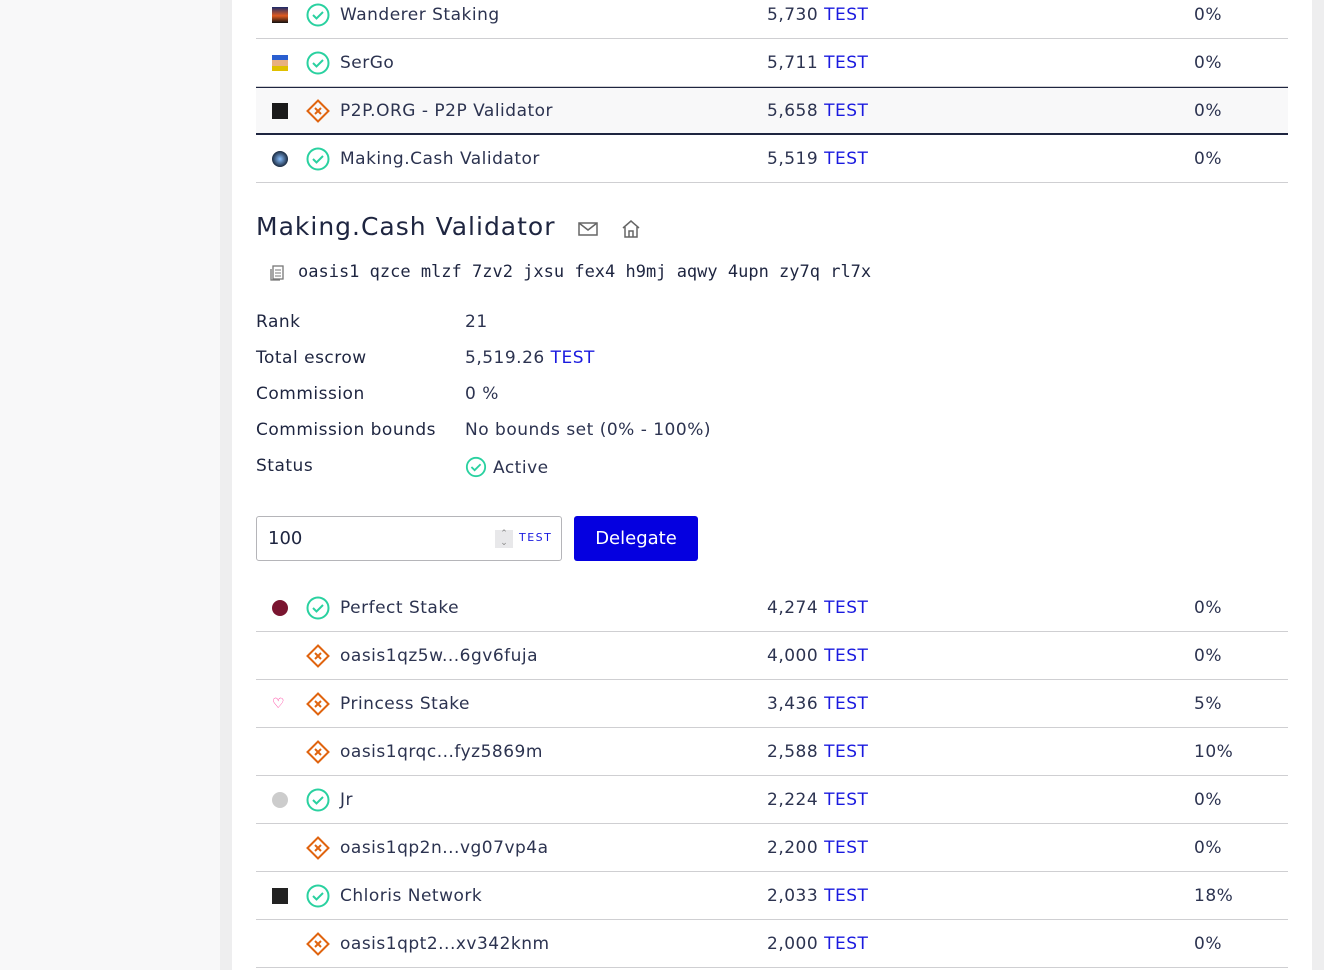 The image size is (1324, 970). I want to click on validator-row: oasis1qp2n...vg07vp4a 2,200 TEST 0%, so click(772, 848).